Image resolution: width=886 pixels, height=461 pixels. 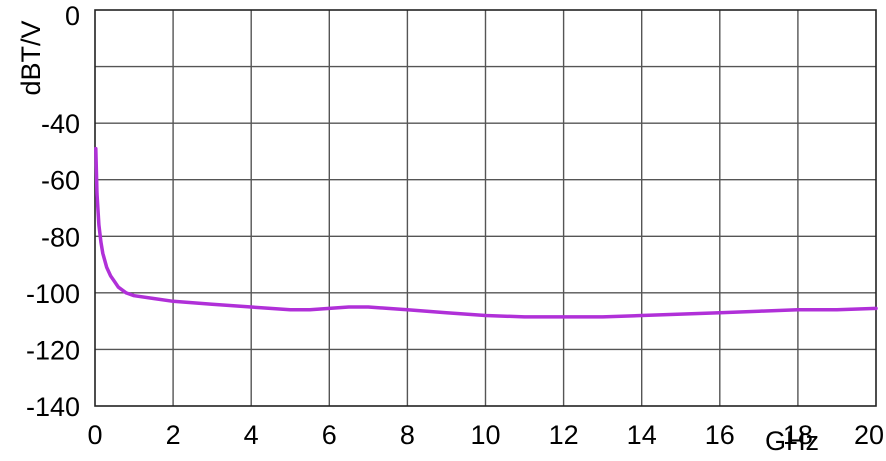 I want to click on x-tick-label: 14, so click(x=642, y=435).